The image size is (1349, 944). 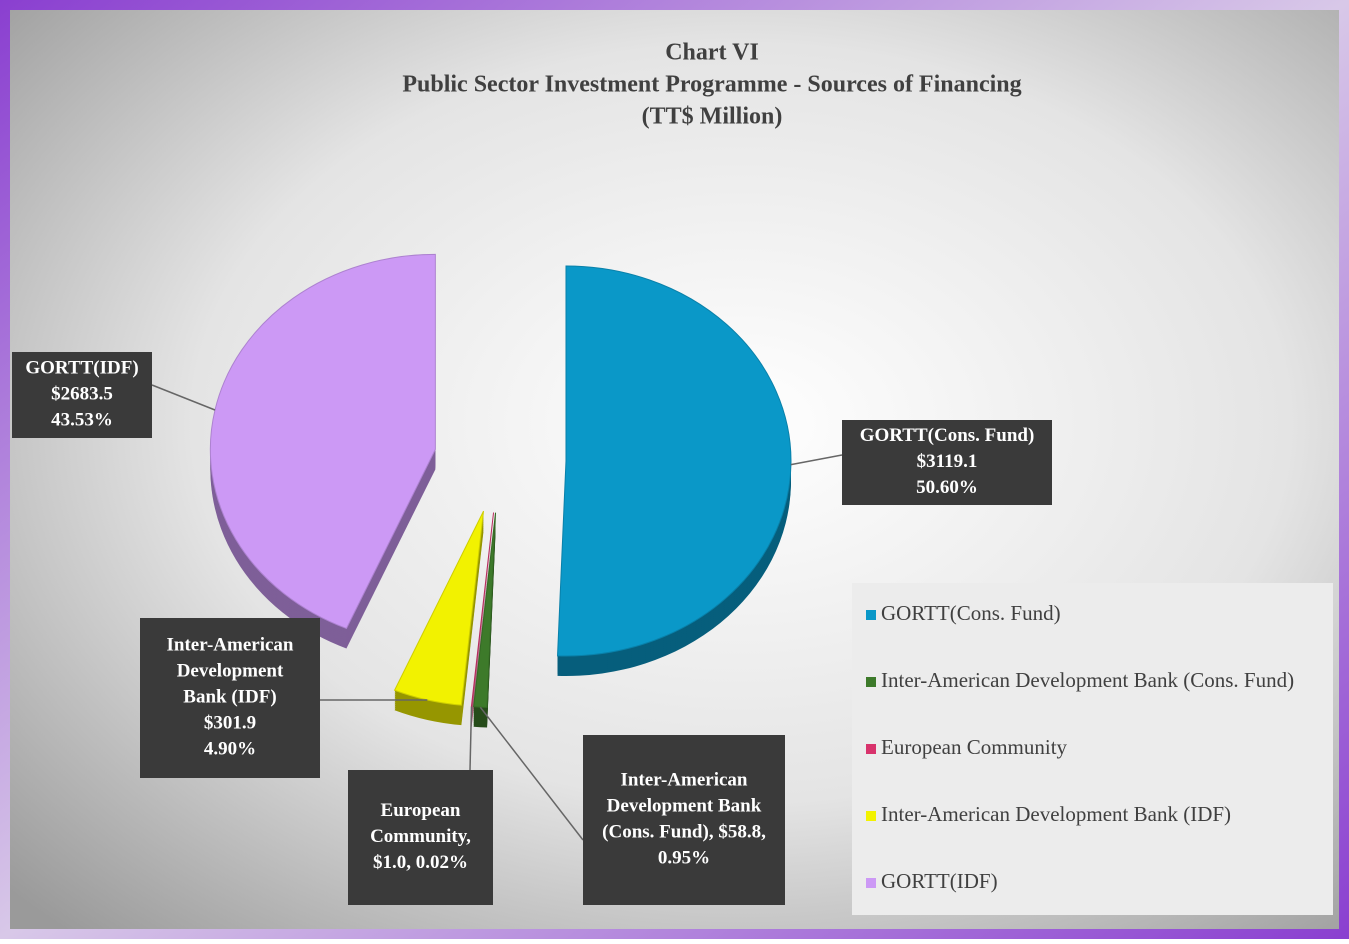 What do you see at coordinates (230, 722) in the screenshot?
I see `data-label: $301.9` at bounding box center [230, 722].